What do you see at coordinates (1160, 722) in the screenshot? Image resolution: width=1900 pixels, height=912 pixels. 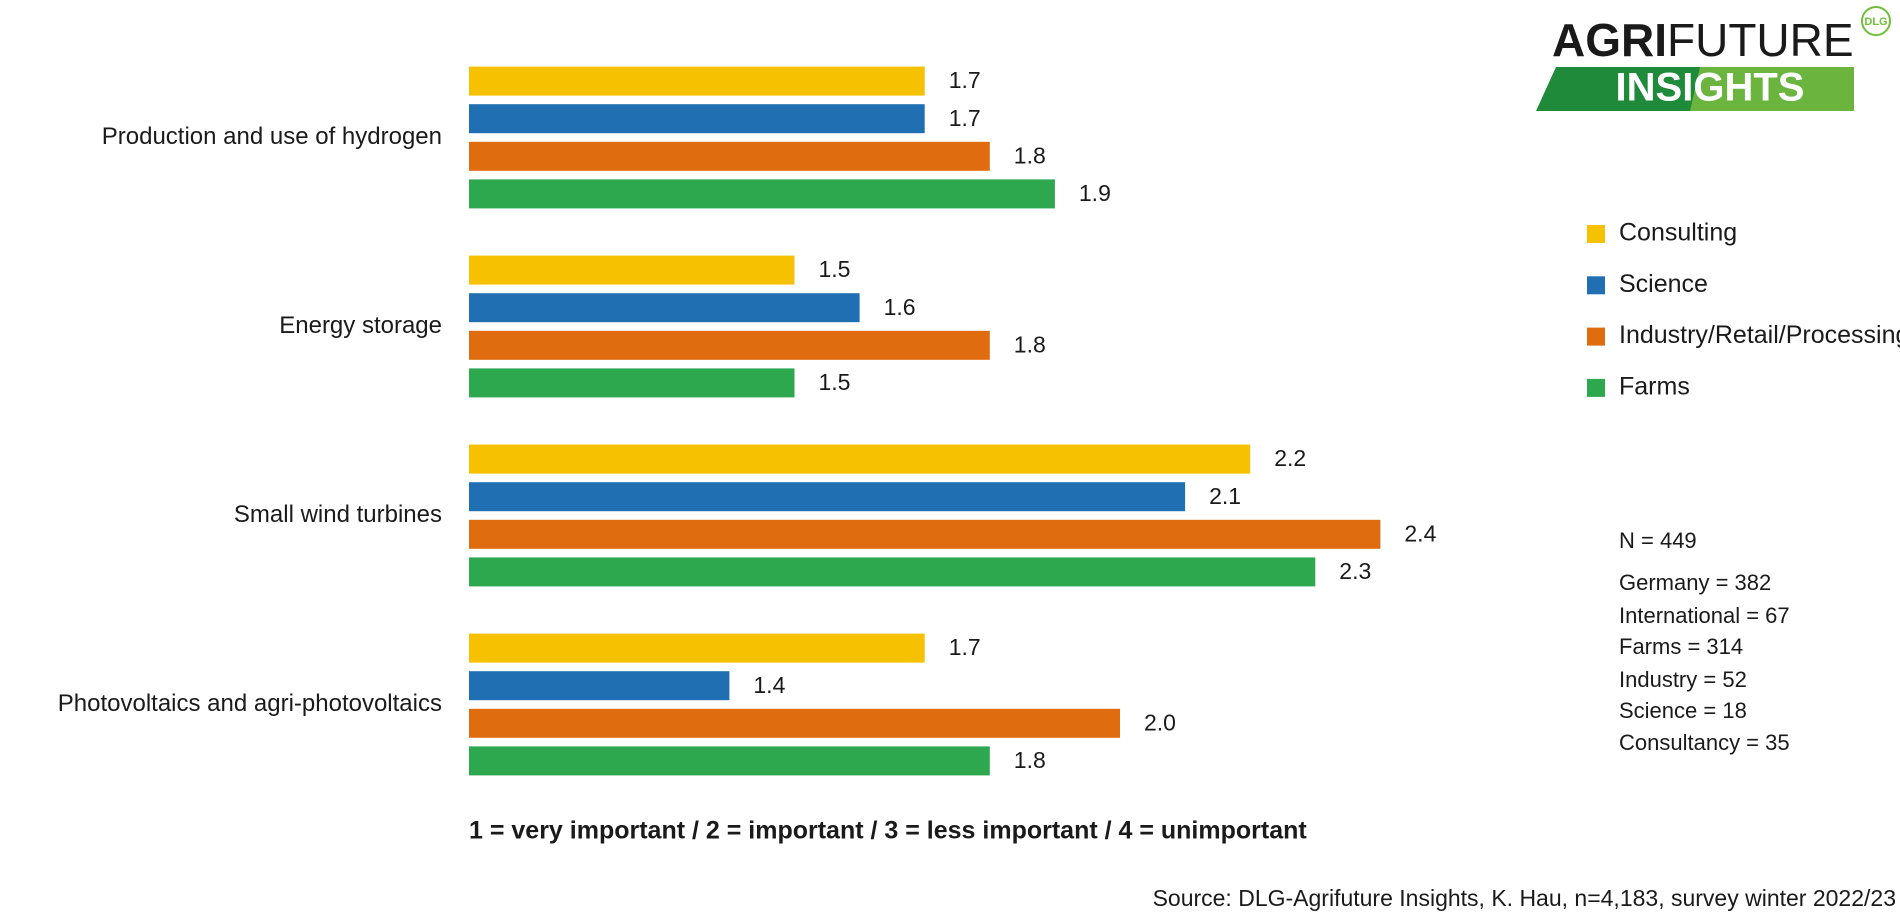 I see `value-label: 2.0` at bounding box center [1160, 722].